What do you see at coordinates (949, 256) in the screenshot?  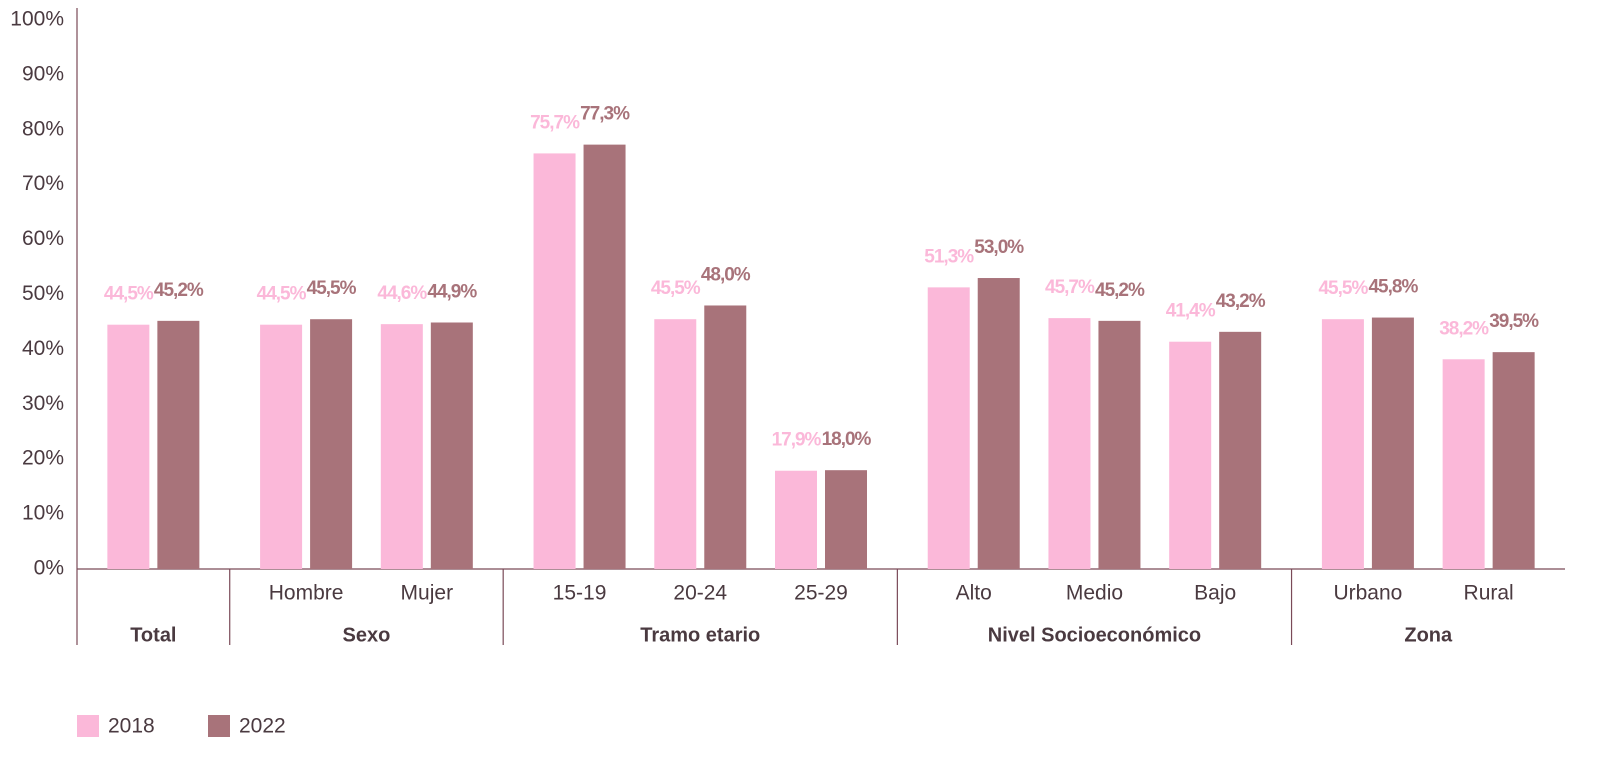 I see `value-label: 51,3%` at bounding box center [949, 256].